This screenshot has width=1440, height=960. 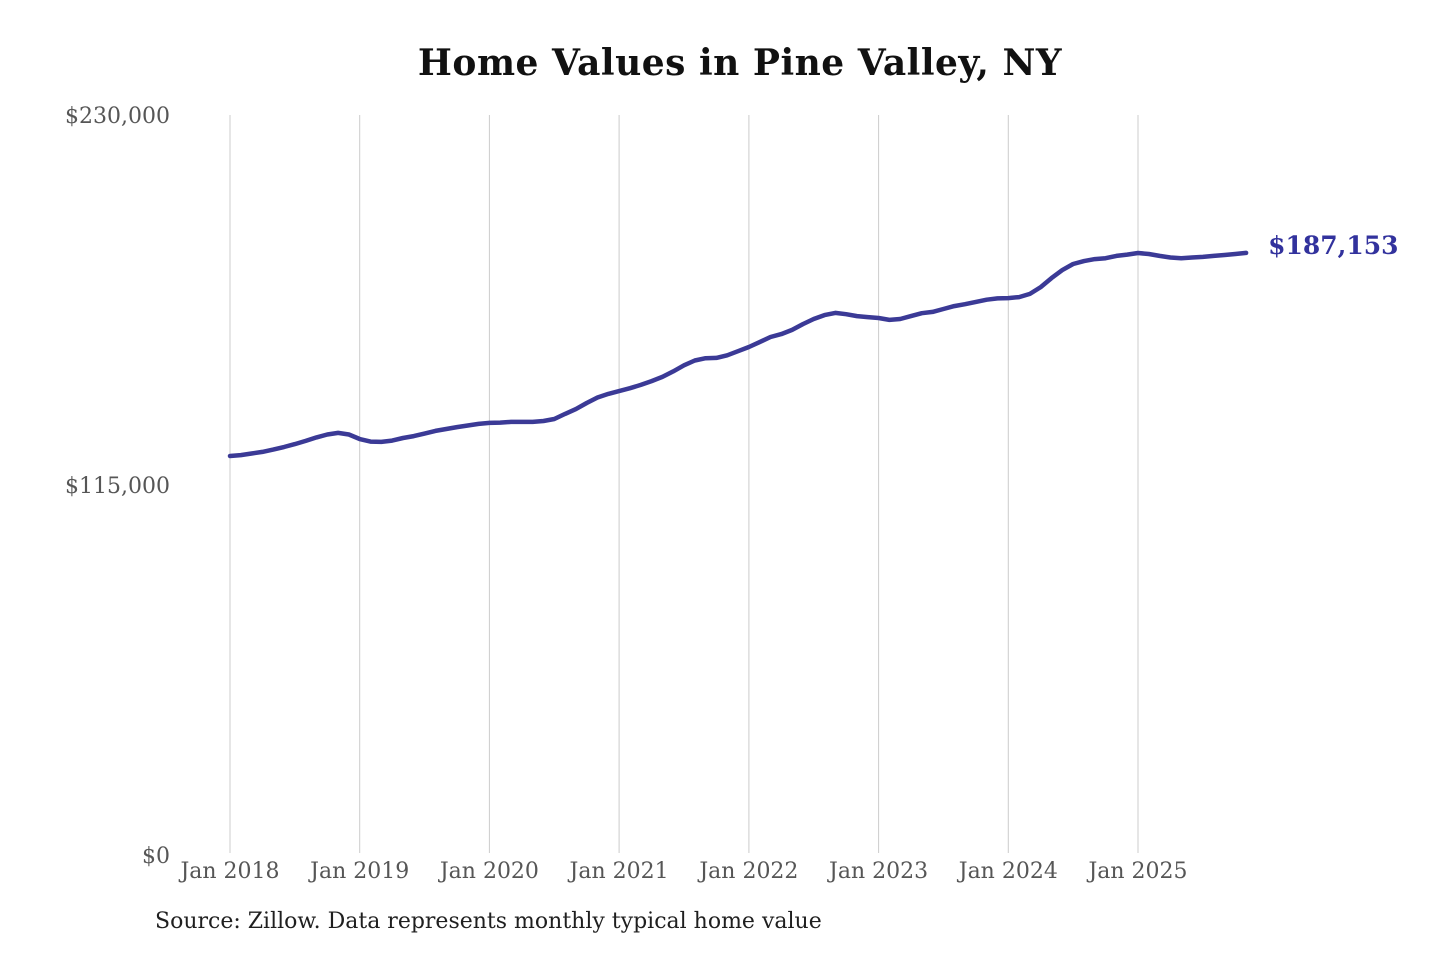 I want to click on x-axis-label: Jan 2020, so click(x=488, y=871).